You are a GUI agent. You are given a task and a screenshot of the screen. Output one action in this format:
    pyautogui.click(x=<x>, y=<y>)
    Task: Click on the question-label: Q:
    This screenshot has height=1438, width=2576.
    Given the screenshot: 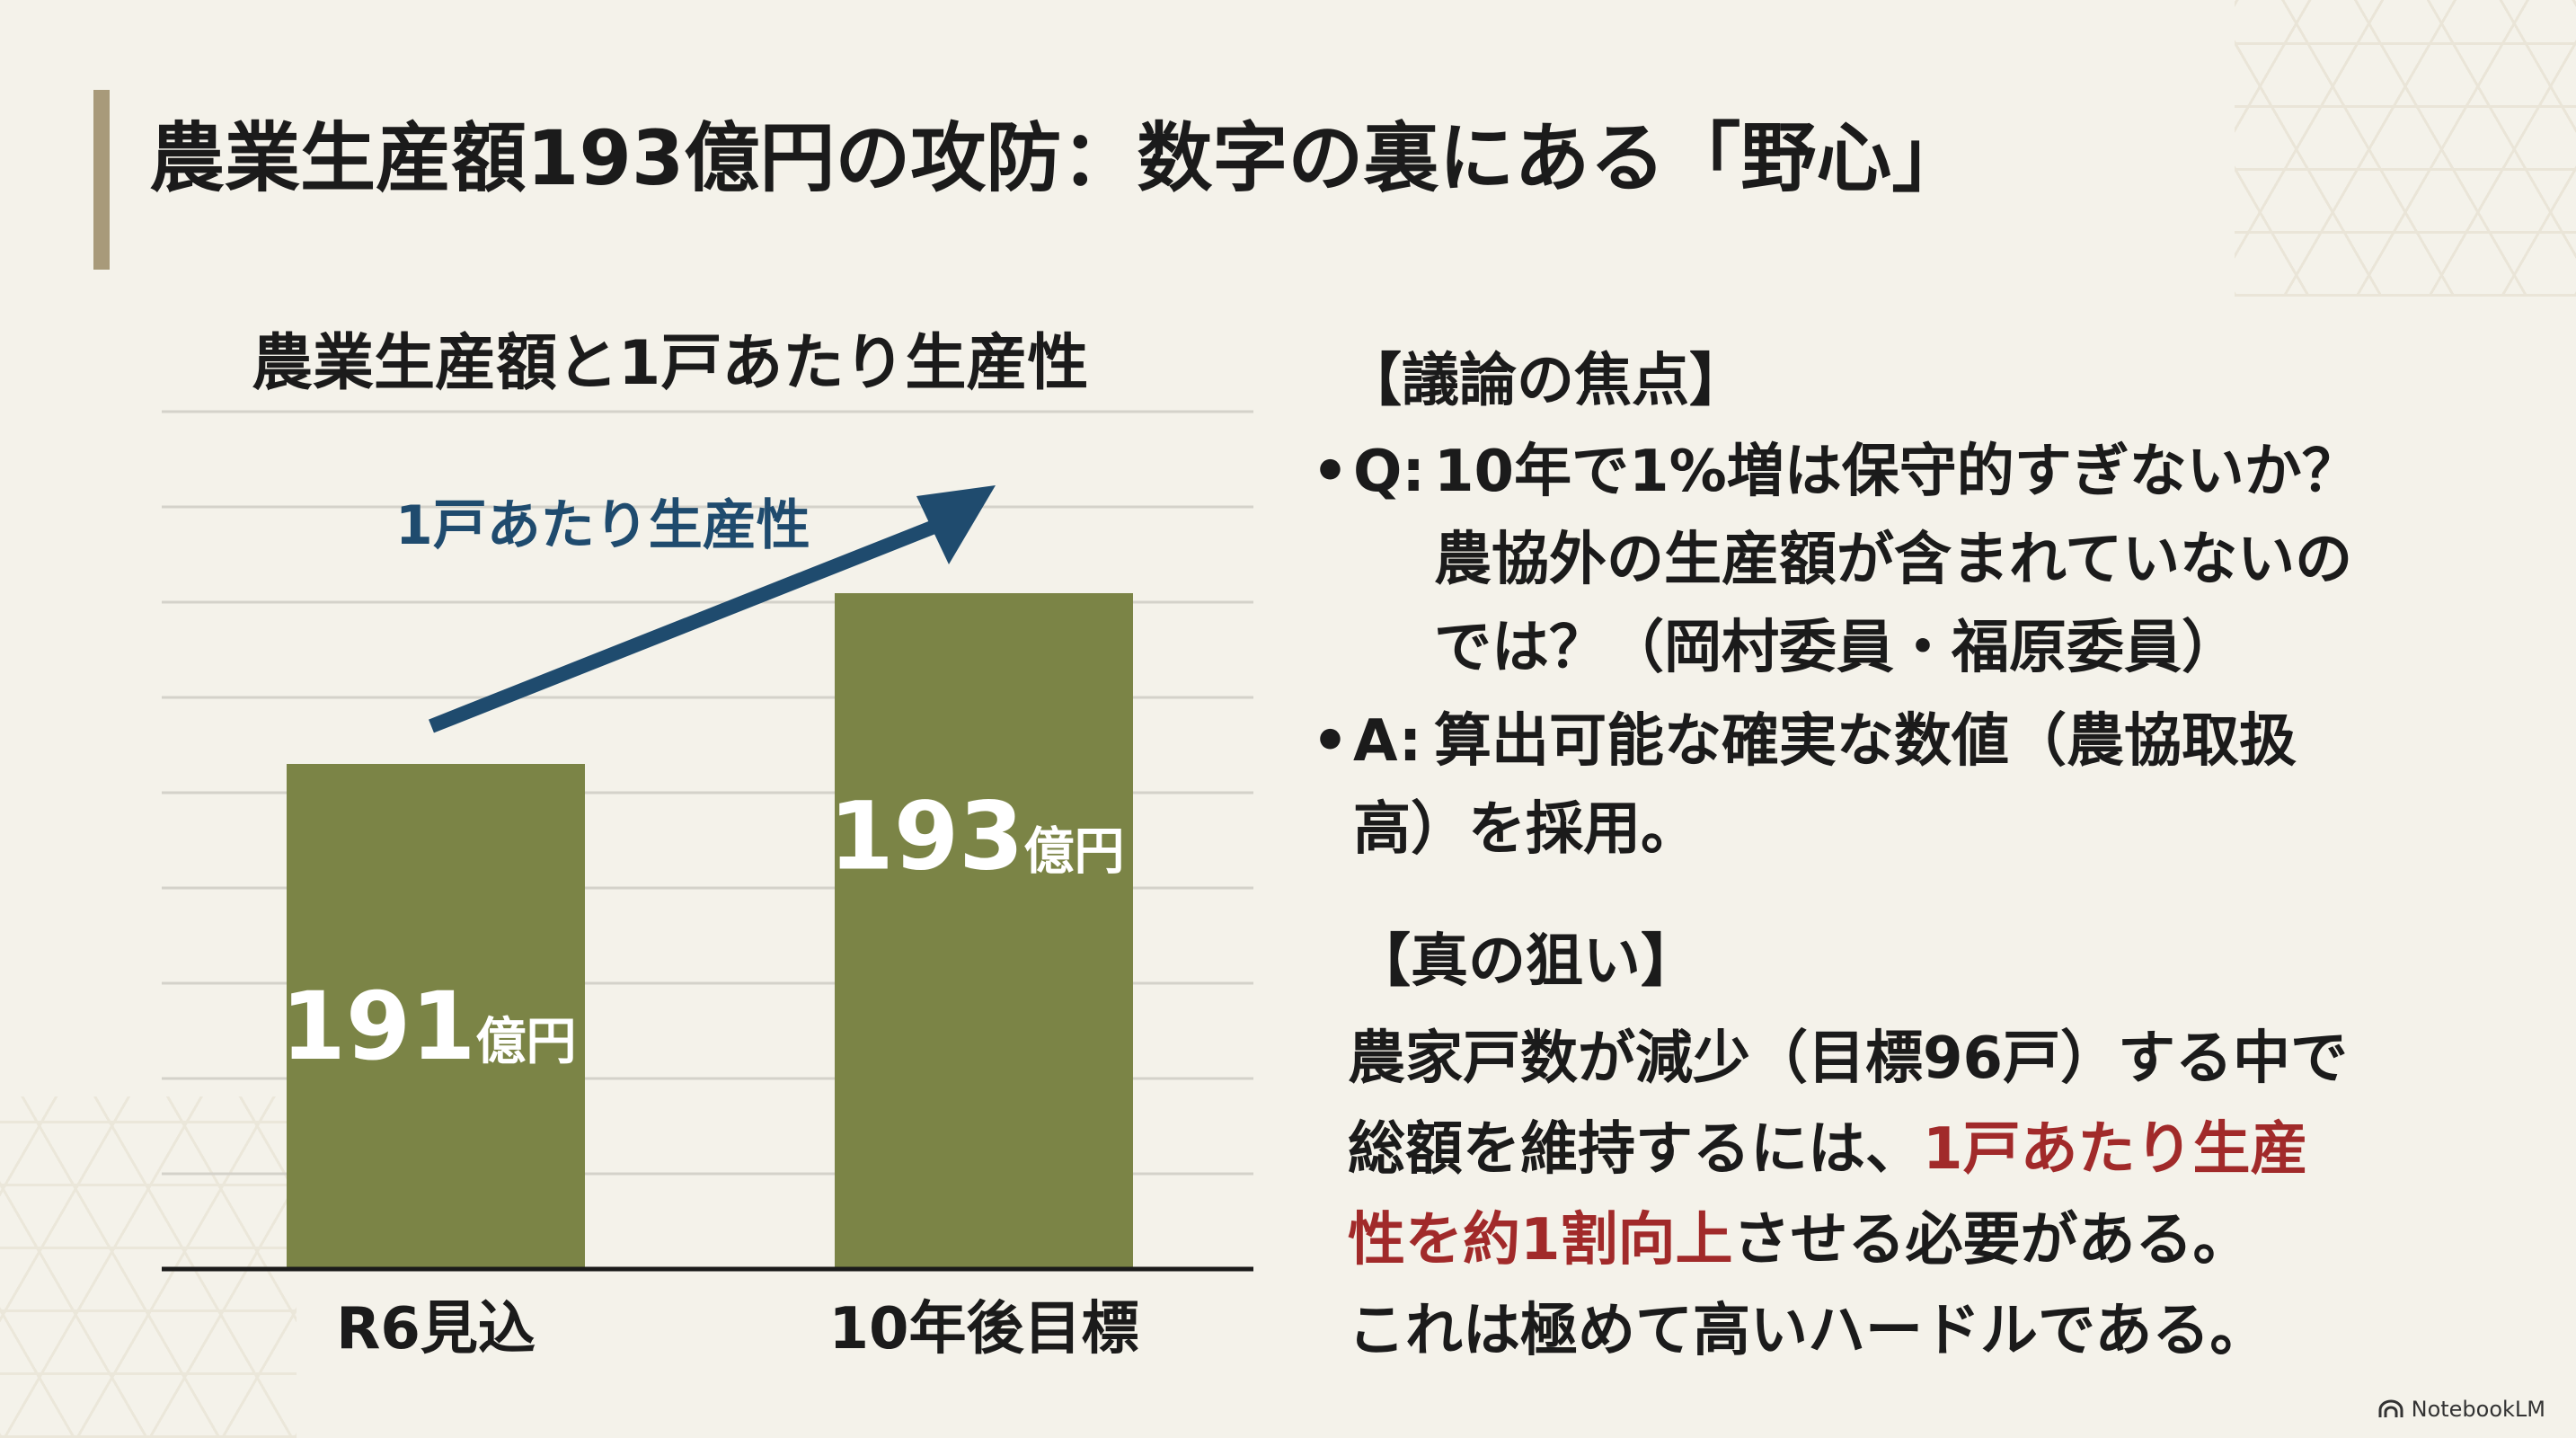 What is the action you would take?
    pyautogui.click(x=1389, y=472)
    